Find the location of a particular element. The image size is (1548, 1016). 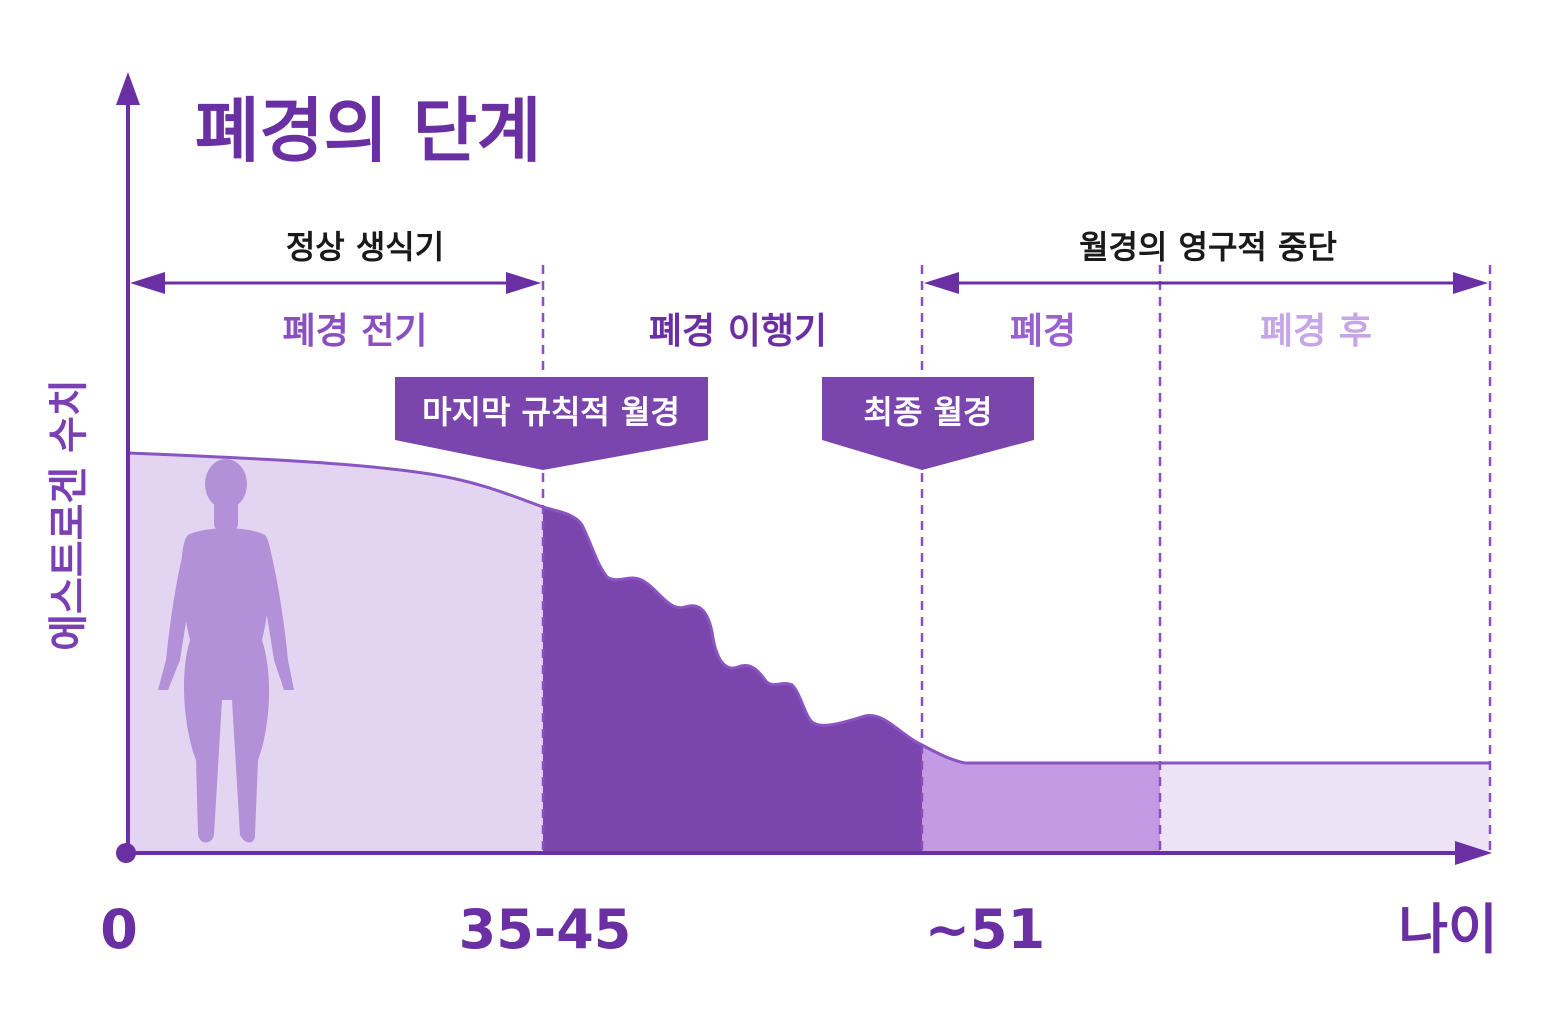

y-axis-label: 에스트로겐 수치 is located at coordinates (69, 515).